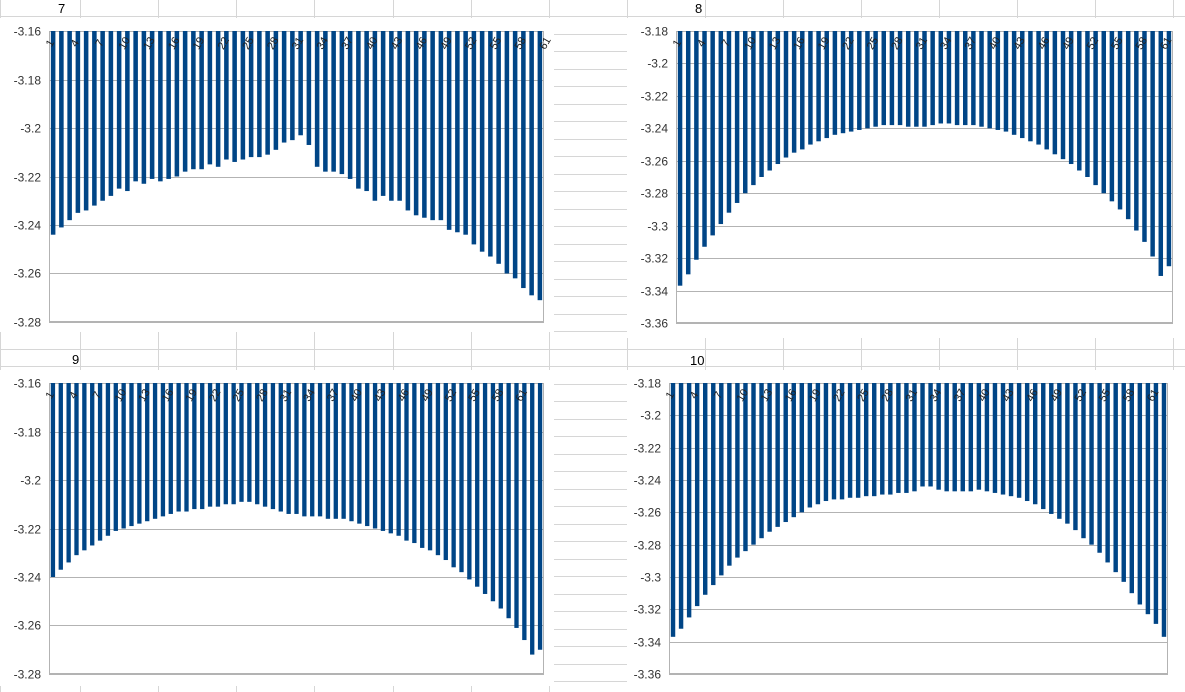 Image resolution: width=1185 pixels, height=692 pixels. I want to click on category-label: 31, so click(298, 43).